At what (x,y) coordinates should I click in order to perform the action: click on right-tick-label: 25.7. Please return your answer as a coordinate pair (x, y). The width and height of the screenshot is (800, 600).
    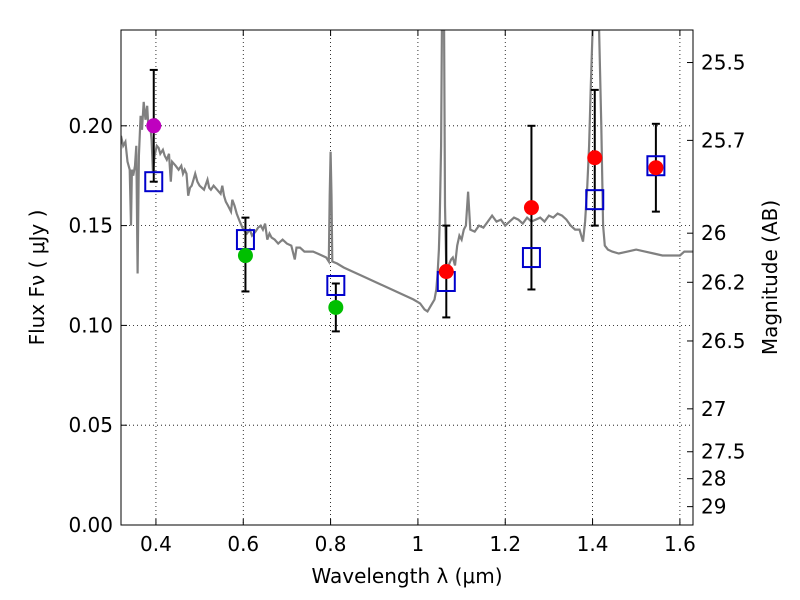
    Looking at the image, I should click on (723, 140).